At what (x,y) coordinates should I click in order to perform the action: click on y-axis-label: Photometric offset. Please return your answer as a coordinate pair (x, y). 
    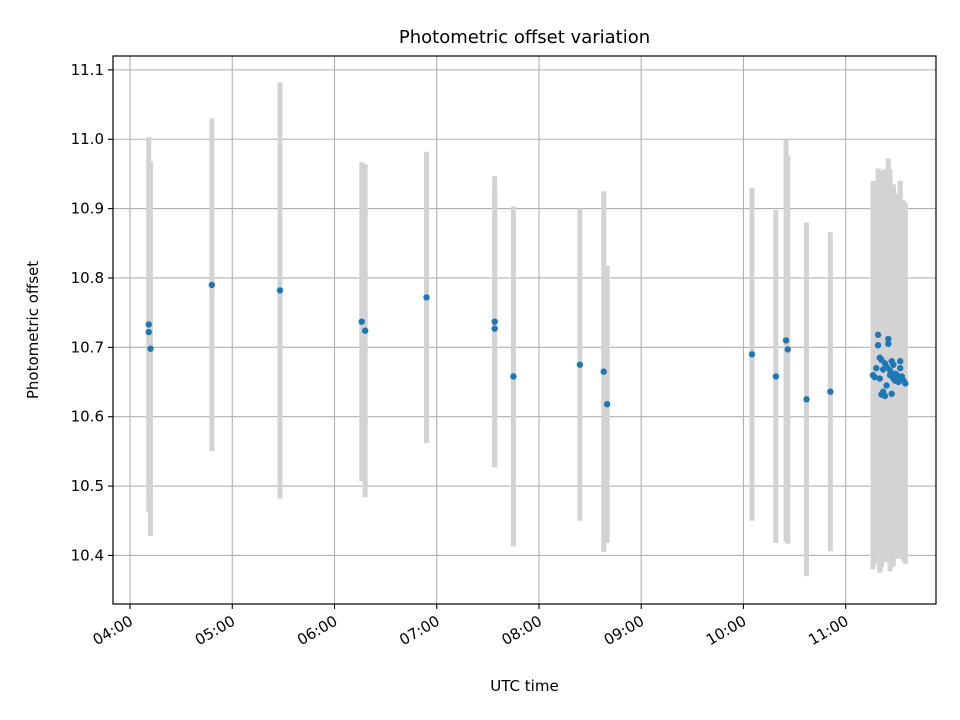
    Looking at the image, I should click on (33, 330).